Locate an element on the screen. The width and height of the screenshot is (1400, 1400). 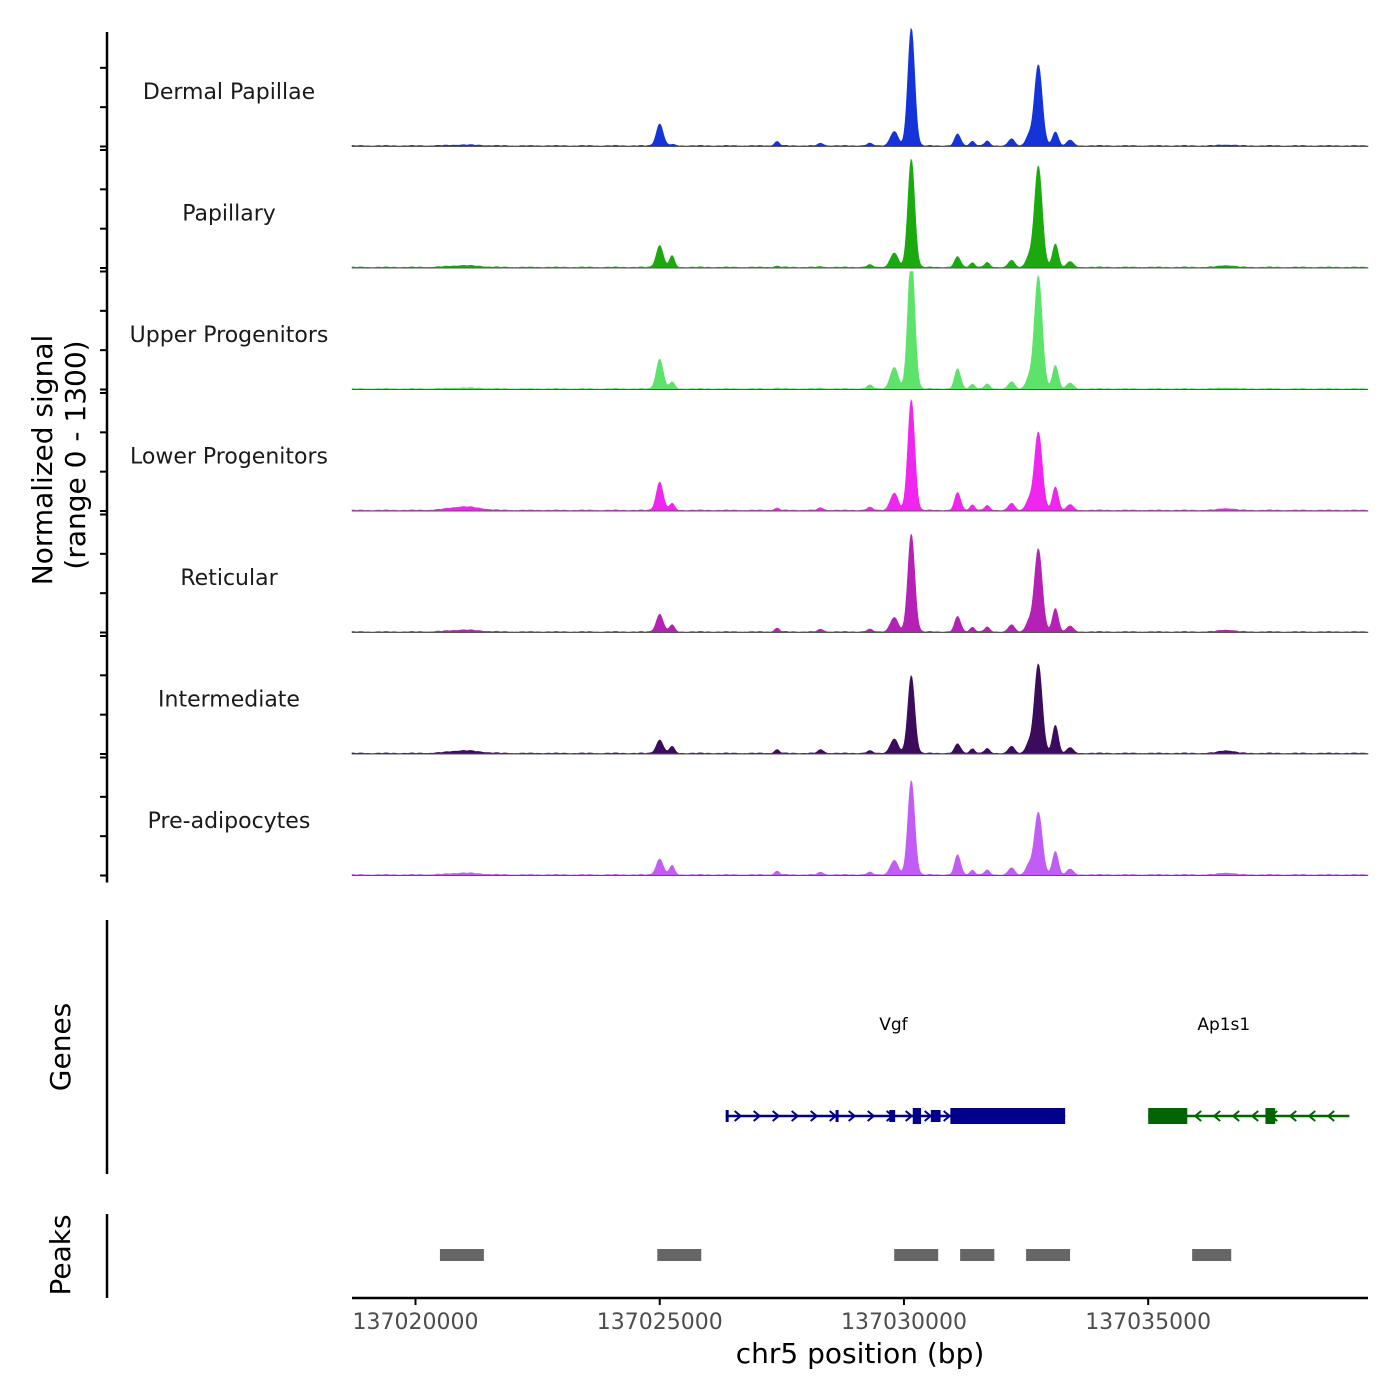
track-lower-progenitors: Lower Progenitors is located at coordinates (749, 455).